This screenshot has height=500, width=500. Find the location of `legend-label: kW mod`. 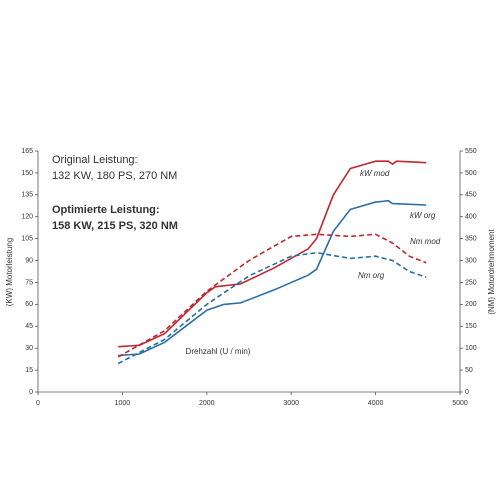

legend-label: kW mod is located at coordinates (375, 173).